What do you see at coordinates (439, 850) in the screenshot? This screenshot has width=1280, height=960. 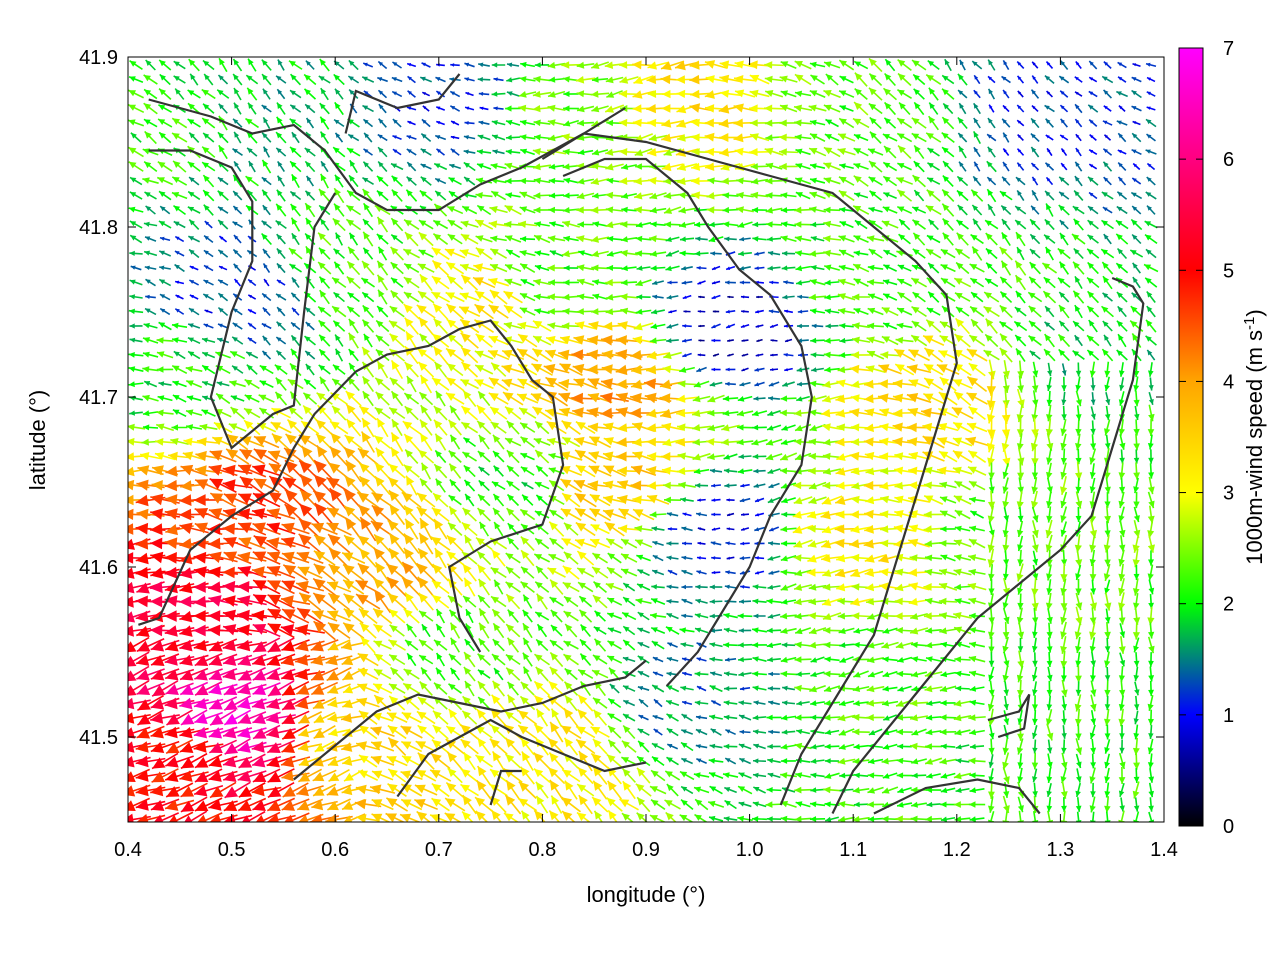 I see `x-tick-label: 0.7` at bounding box center [439, 850].